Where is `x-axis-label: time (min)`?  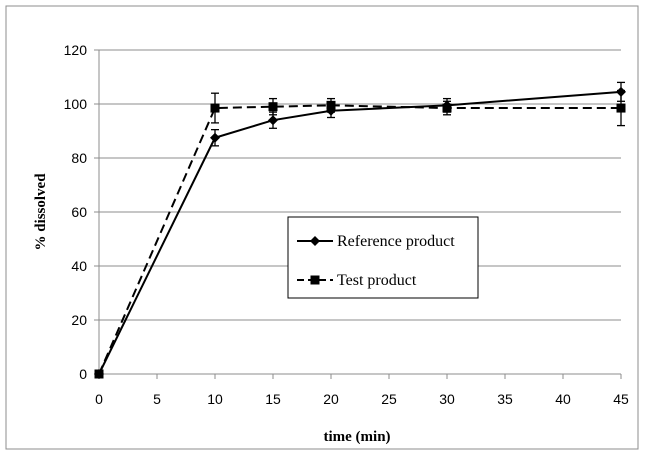
x-axis-label: time (min) is located at coordinates (356, 437).